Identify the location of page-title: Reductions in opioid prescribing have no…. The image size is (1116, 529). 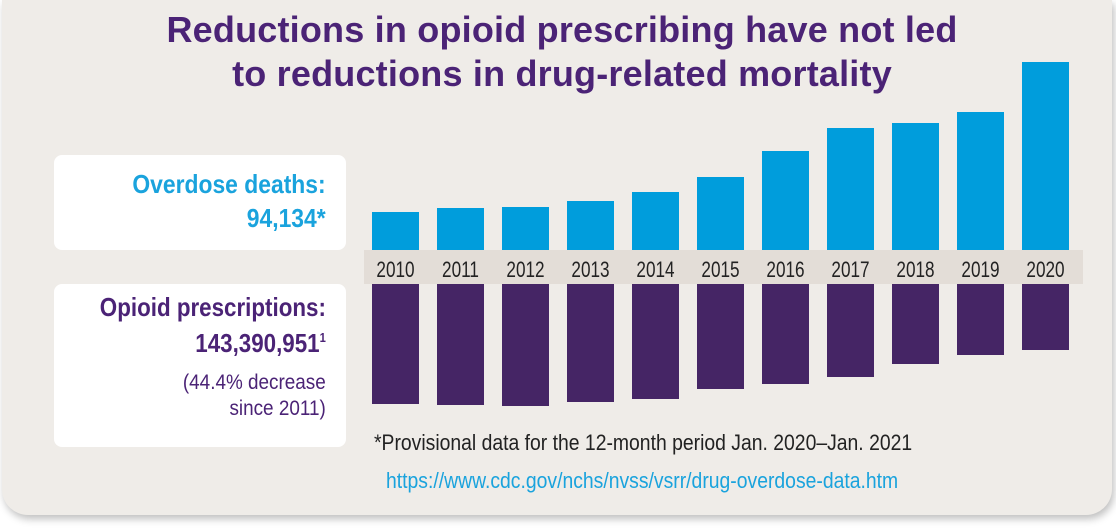
(562, 52).